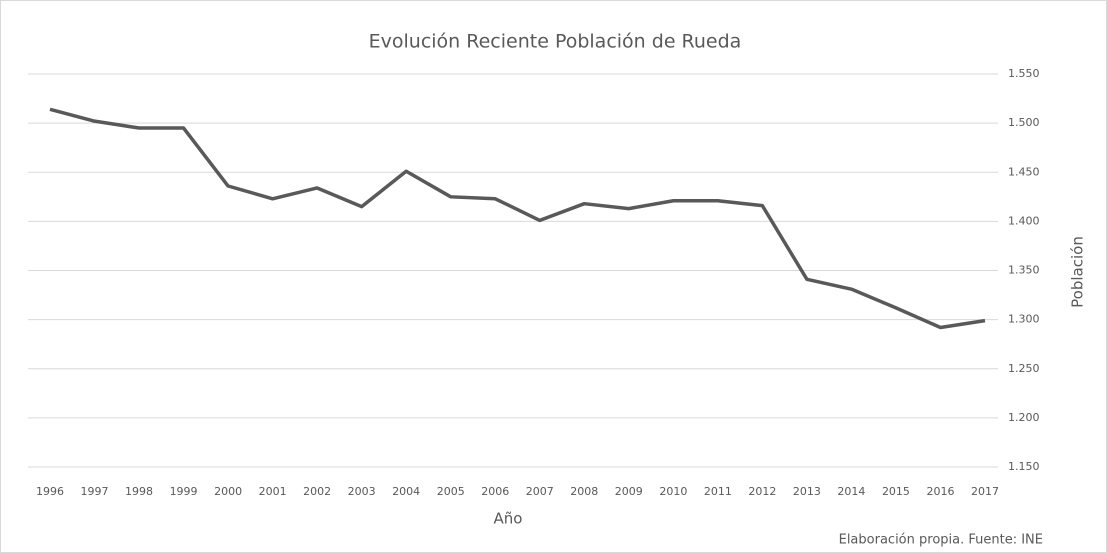 This screenshot has width=1107, height=553. Describe the element at coordinates (1024, 73) in the screenshot. I see `y-tick-label: 1.550` at that location.